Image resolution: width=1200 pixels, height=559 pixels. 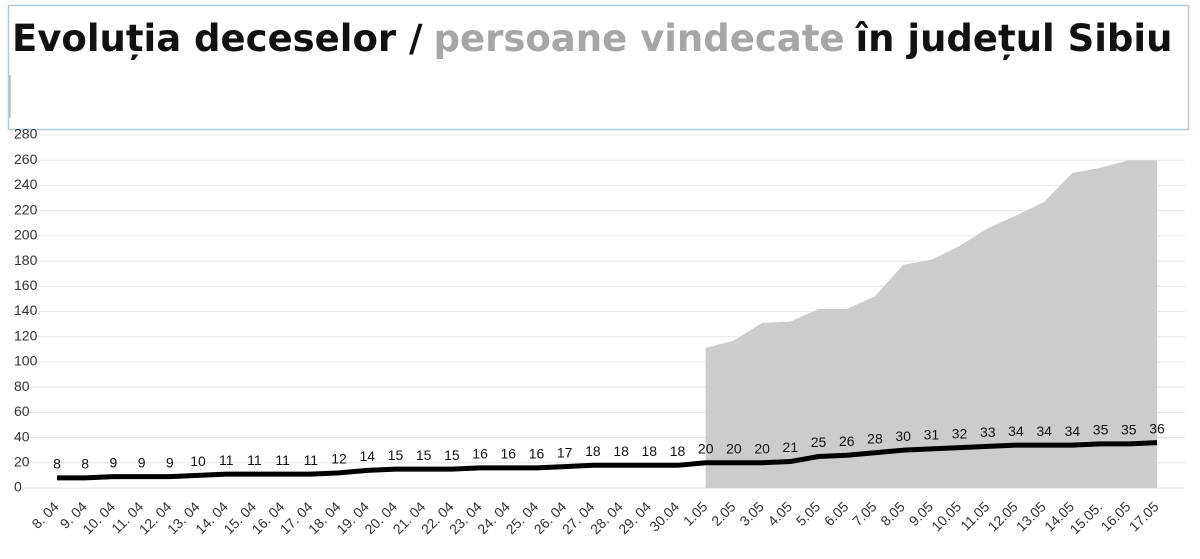 I want to click on line, so click(x=607, y=460).